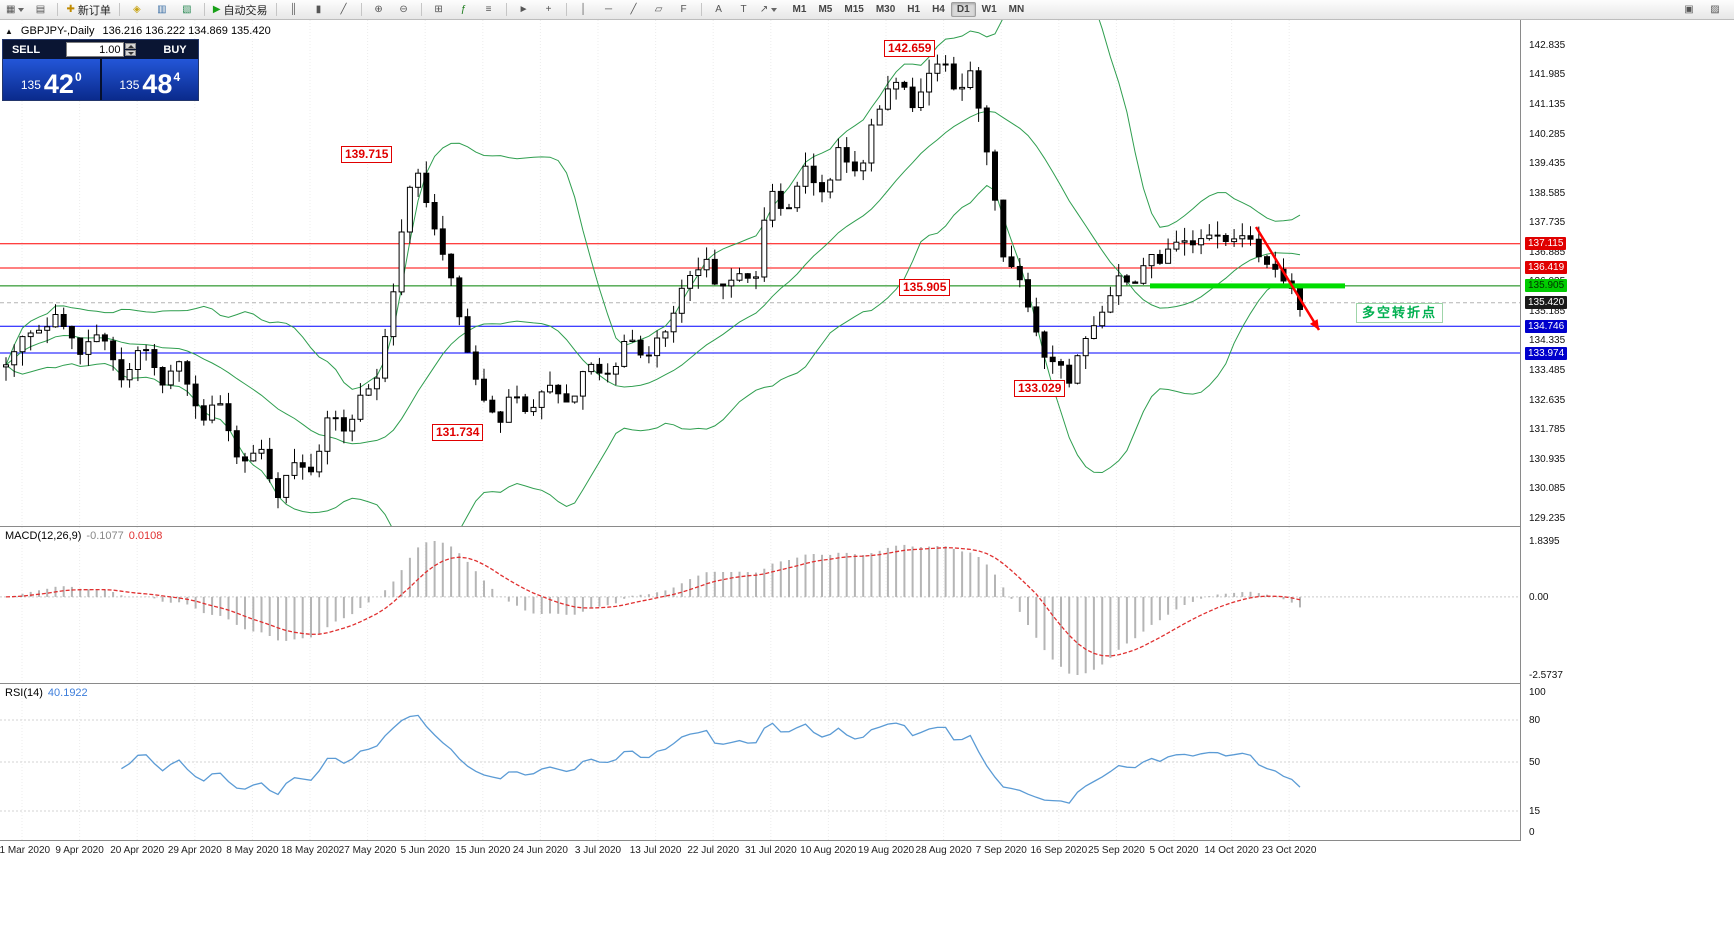  Describe the element at coordinates (1547, 459) in the screenshot. I see `price-axis-tick: 130.935` at that location.